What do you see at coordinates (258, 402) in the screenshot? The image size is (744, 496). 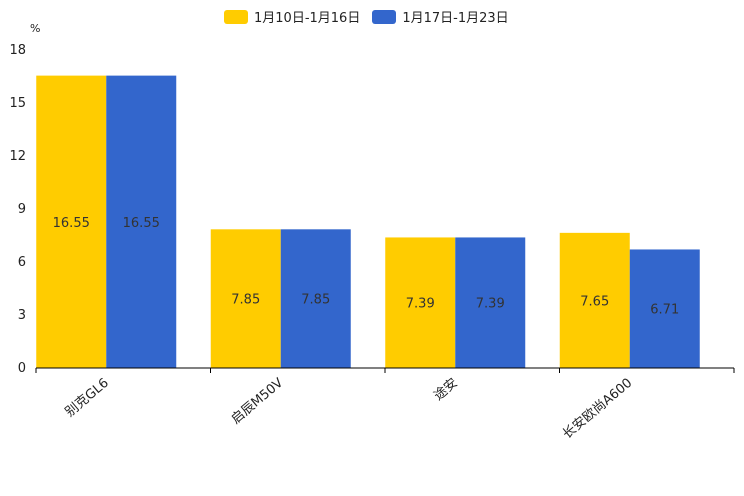 I see `x-tick-label: 启辰M50V` at bounding box center [258, 402].